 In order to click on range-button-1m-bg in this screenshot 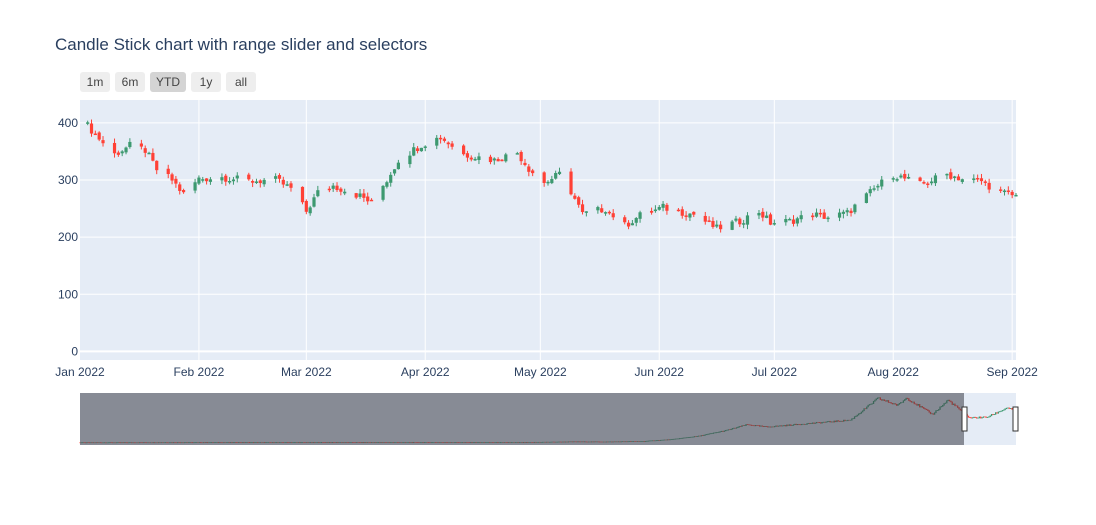, I will do `click(95, 82)`.